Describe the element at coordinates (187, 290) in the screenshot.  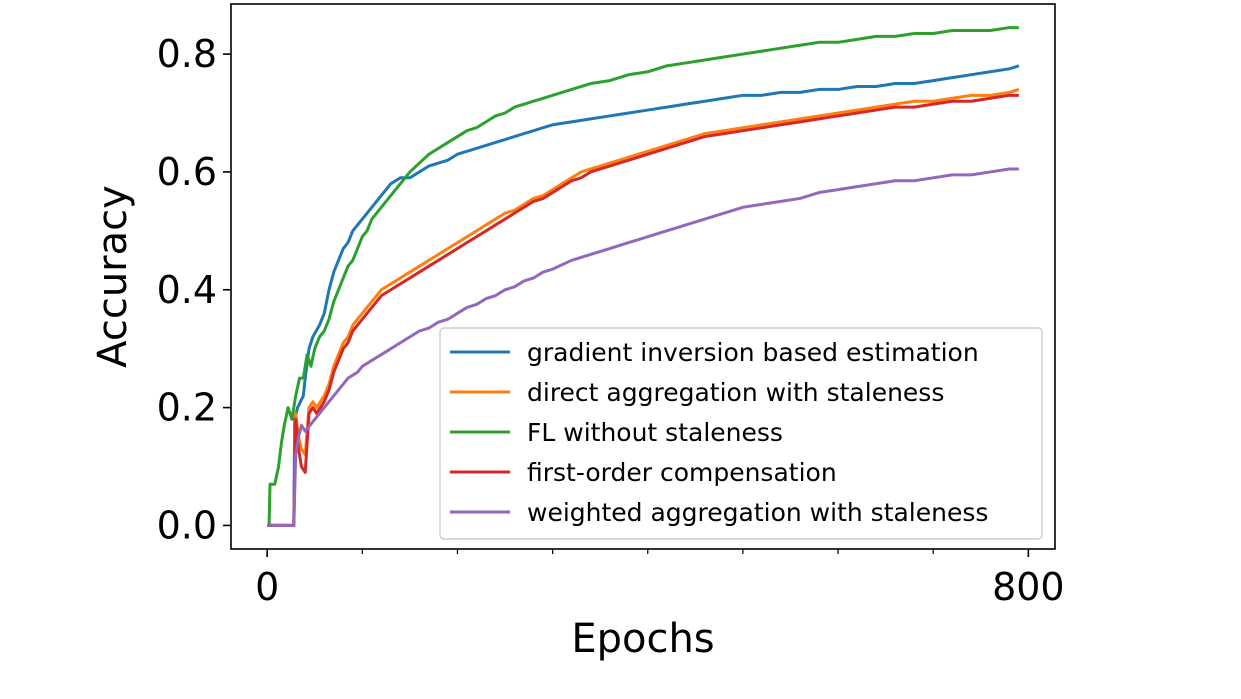
I see `y-tick-label: 0.4` at that location.